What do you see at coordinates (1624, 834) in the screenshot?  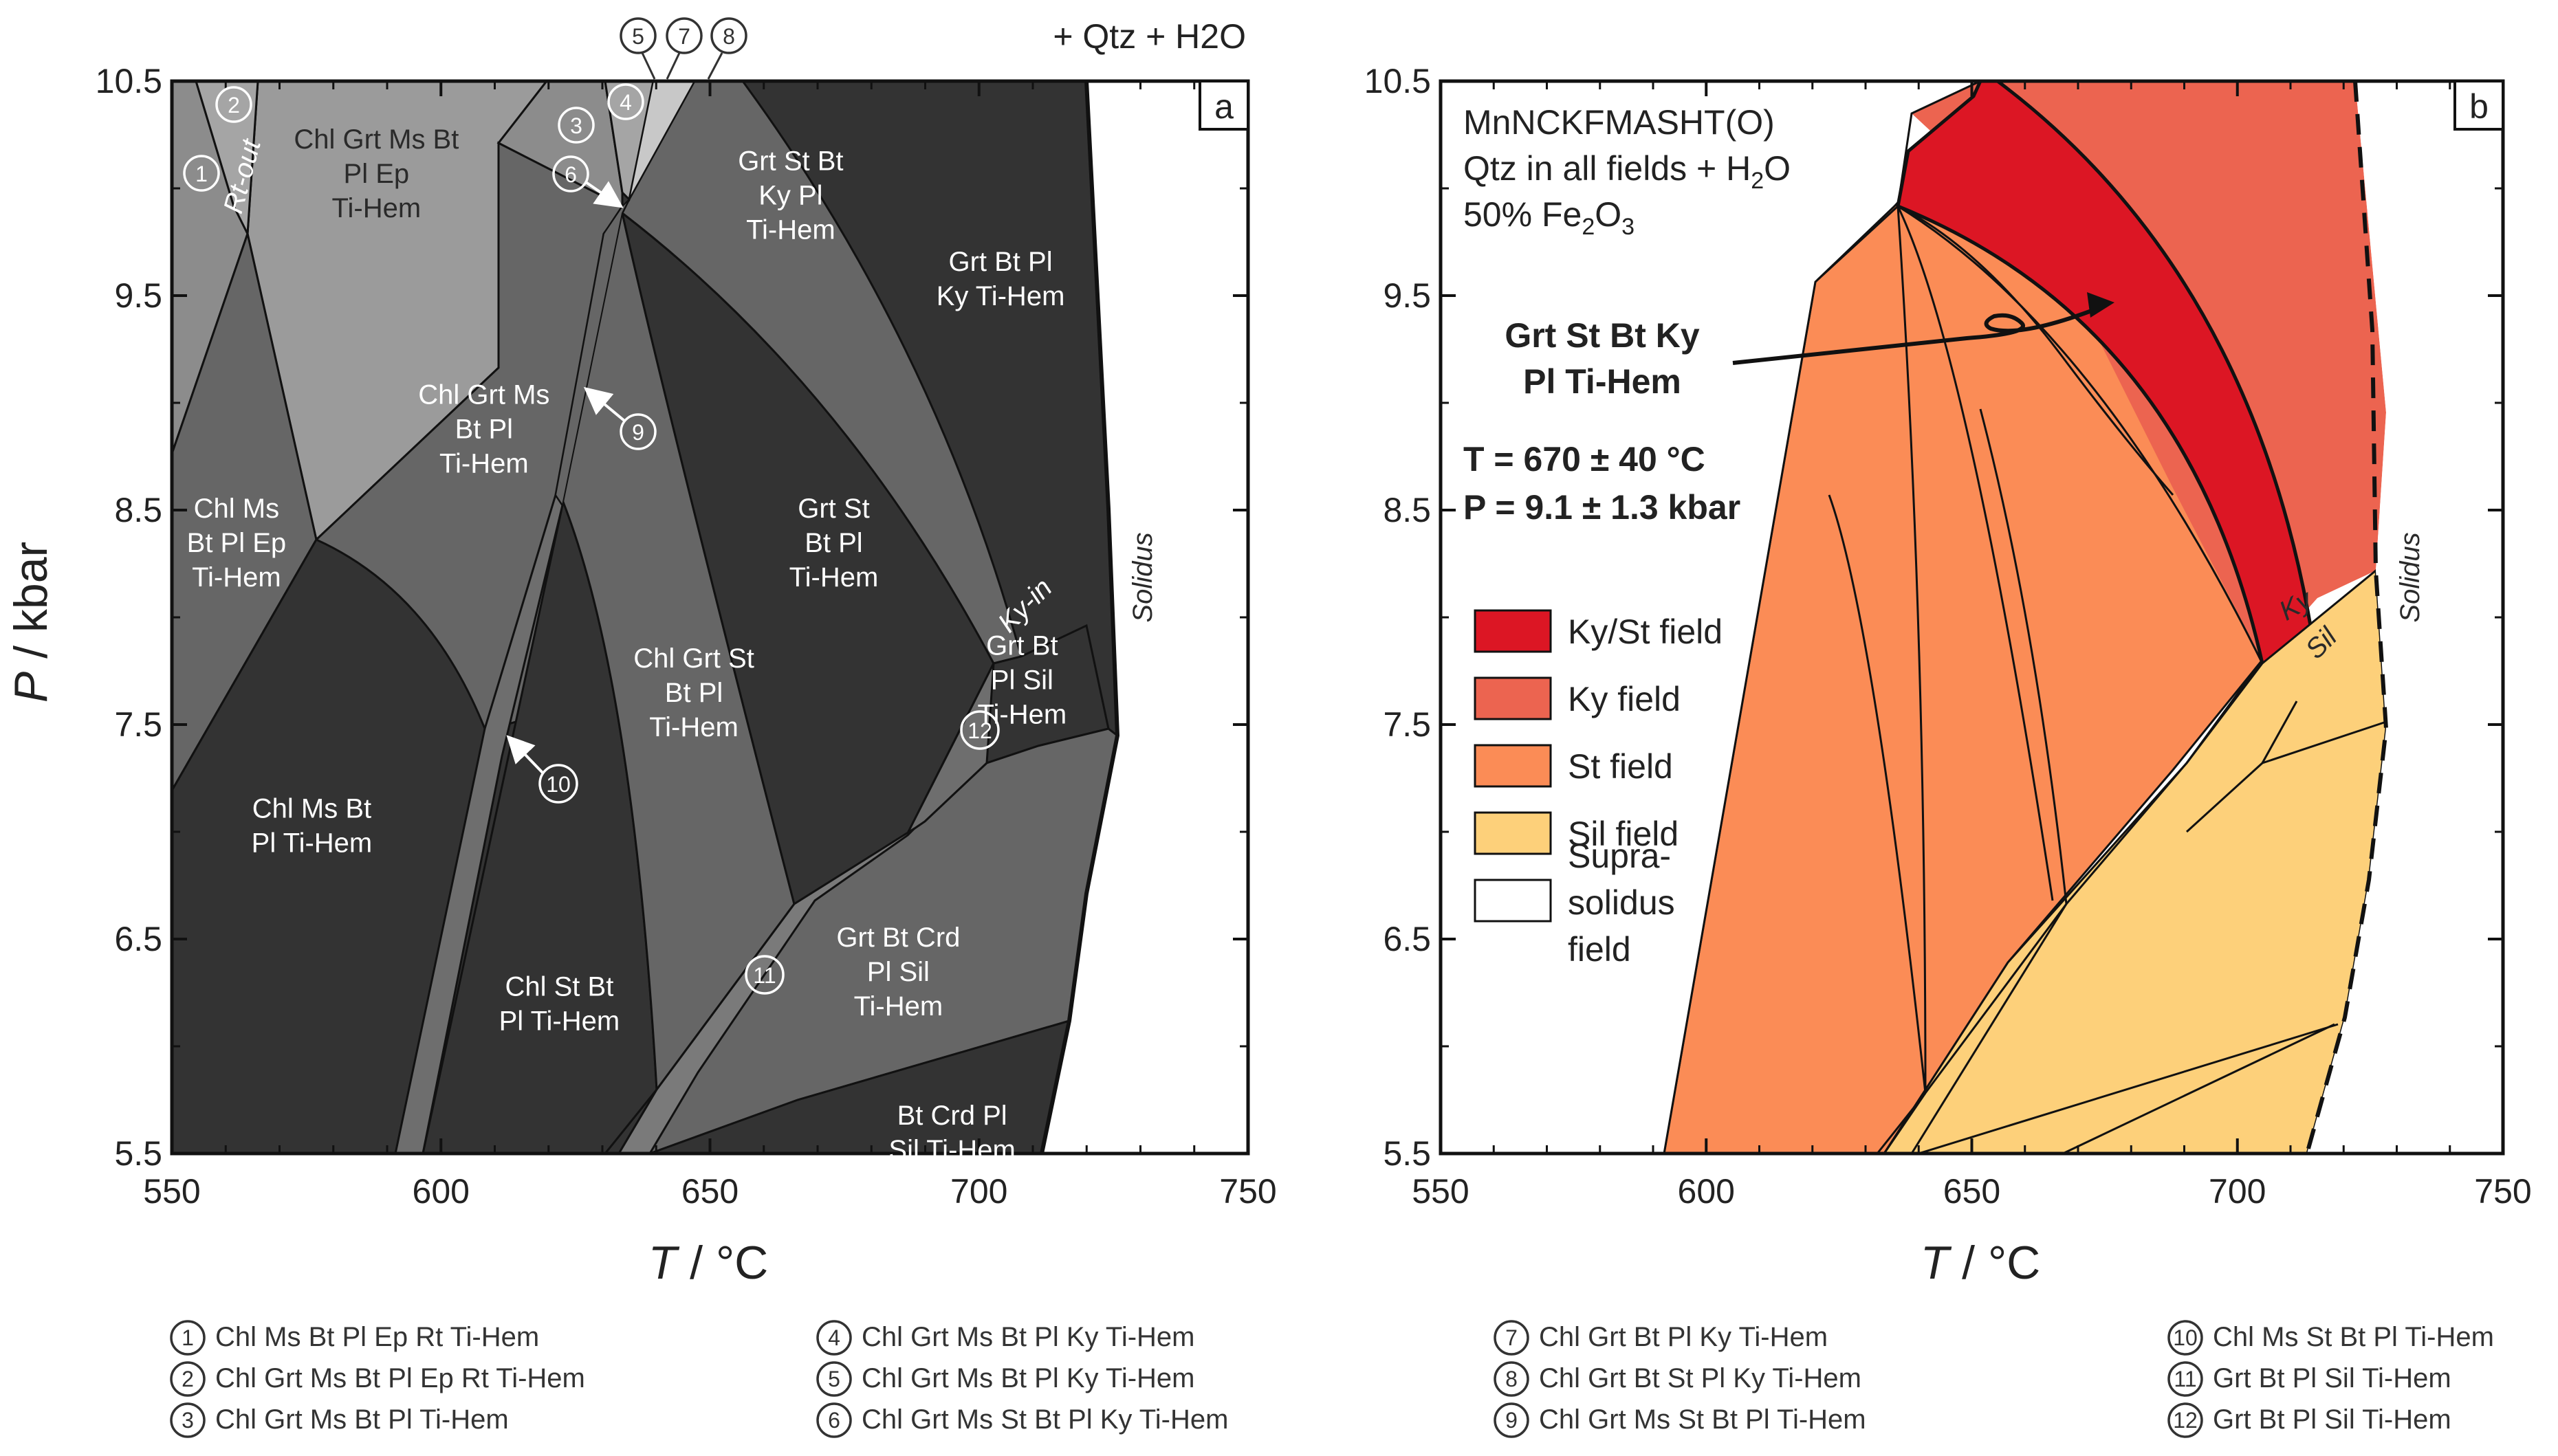 I see `legend-label: Sil field` at bounding box center [1624, 834].